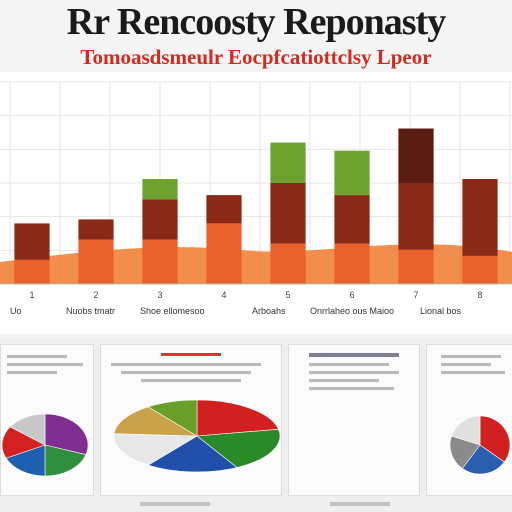 The height and width of the screenshot is (512, 512). Describe the element at coordinates (256, 264) in the screenshot. I see `background-wave` at that location.